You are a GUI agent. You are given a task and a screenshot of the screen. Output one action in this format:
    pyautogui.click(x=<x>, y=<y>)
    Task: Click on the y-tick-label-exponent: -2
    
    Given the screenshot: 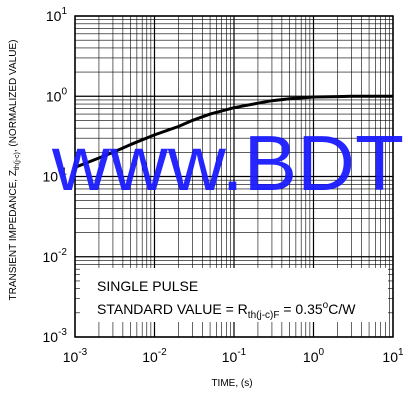 What is the action you would take?
    pyautogui.click(x=62, y=252)
    